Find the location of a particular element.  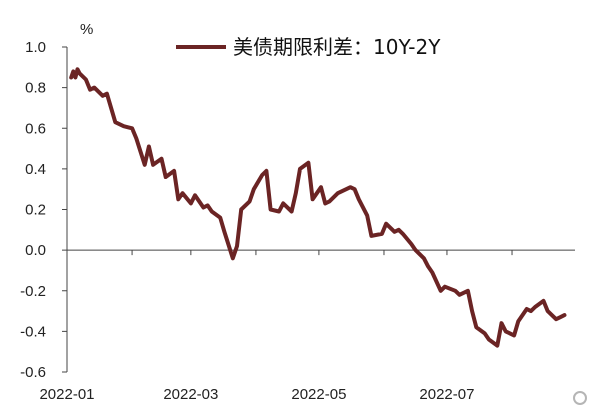

watermark is located at coordinates (580, 398).